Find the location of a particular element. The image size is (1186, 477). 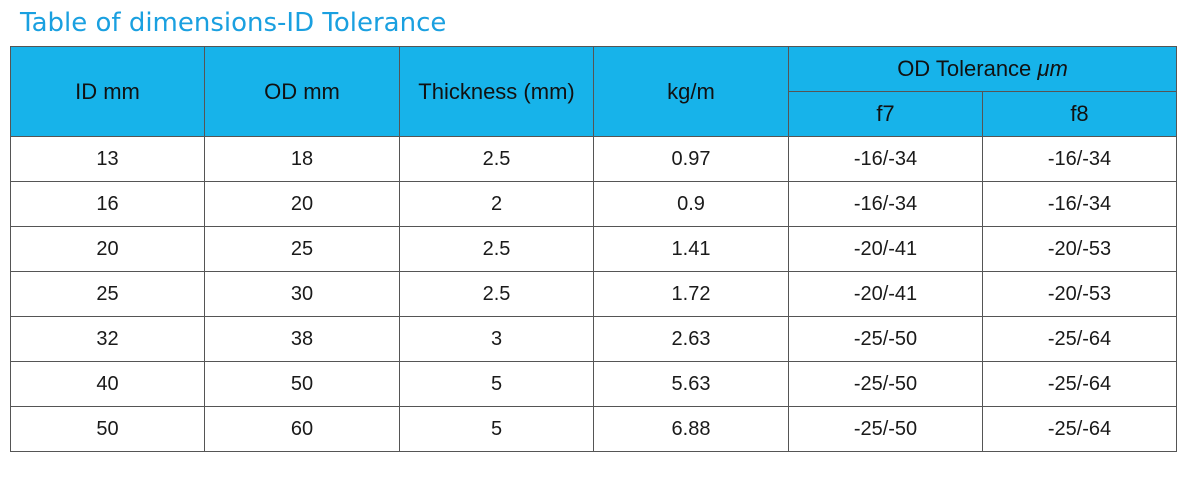

table-row: 32 38 3 2.63 -25/-50 -25/-64 is located at coordinates (593, 339).